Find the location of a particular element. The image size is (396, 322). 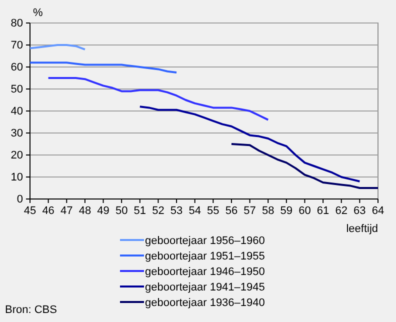

y-tick-label: 30 is located at coordinates (16, 134).